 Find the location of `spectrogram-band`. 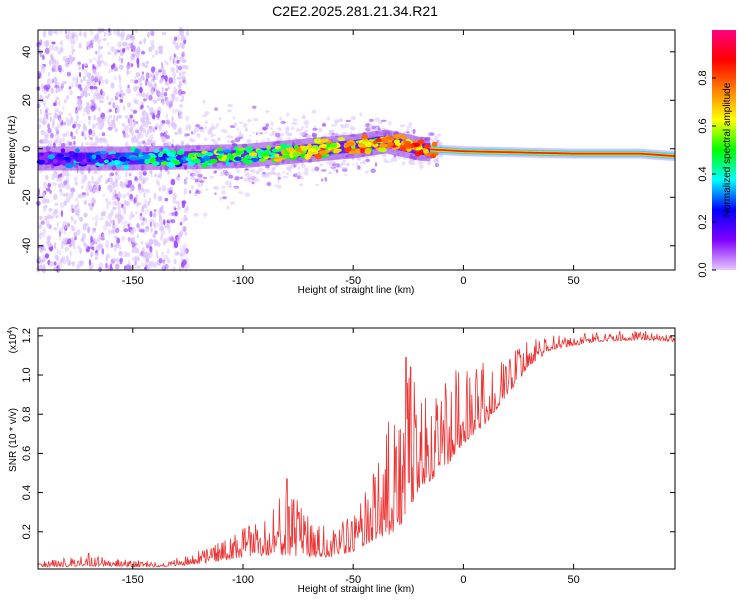

spectrogram-band is located at coordinates (552, 152).